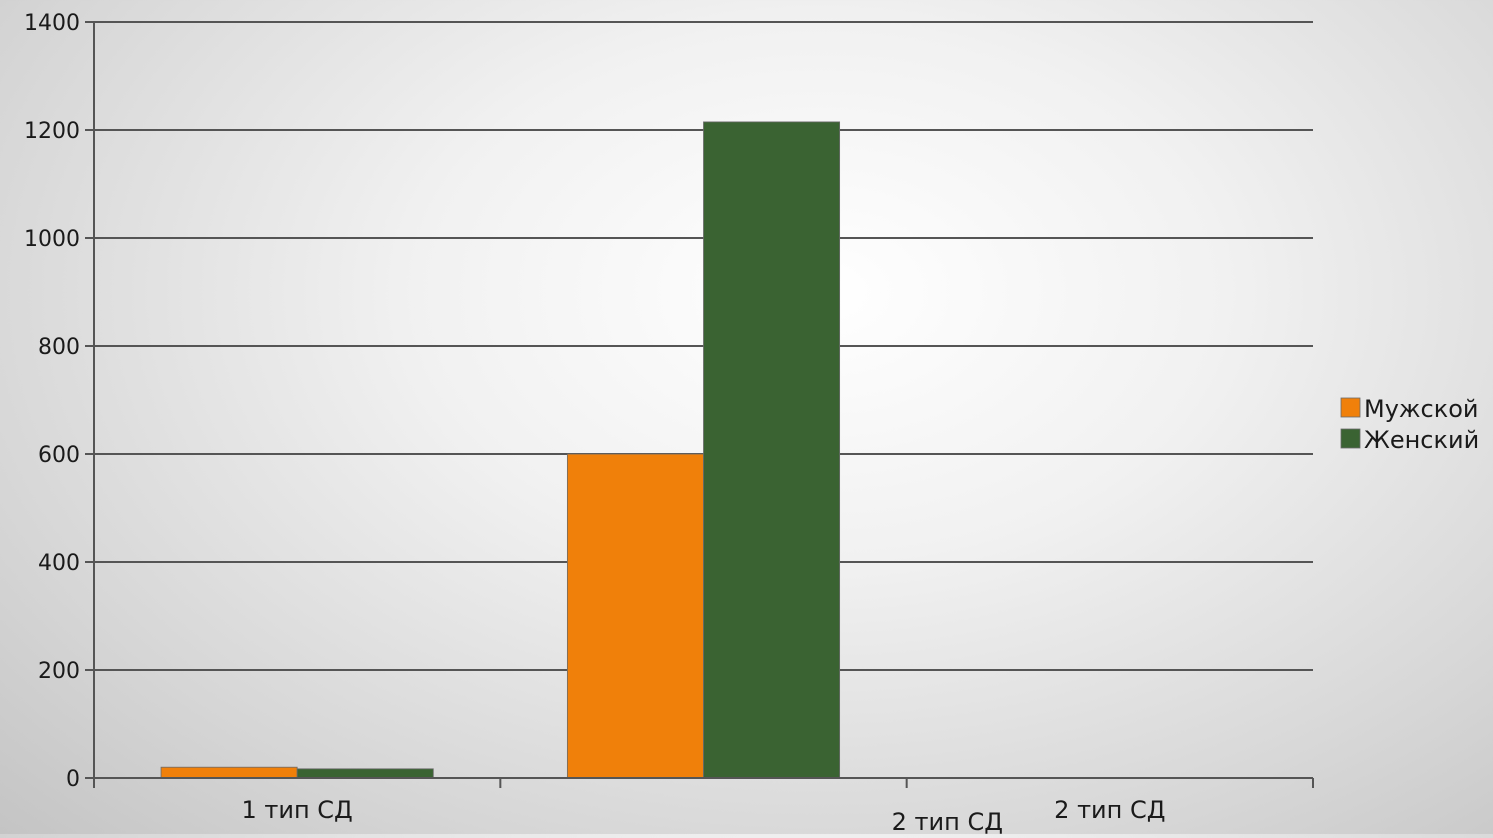 The image size is (1493, 838). What do you see at coordinates (947, 821) in the screenshot?
I see `x-category-label-1: 2 тип СД` at bounding box center [947, 821].